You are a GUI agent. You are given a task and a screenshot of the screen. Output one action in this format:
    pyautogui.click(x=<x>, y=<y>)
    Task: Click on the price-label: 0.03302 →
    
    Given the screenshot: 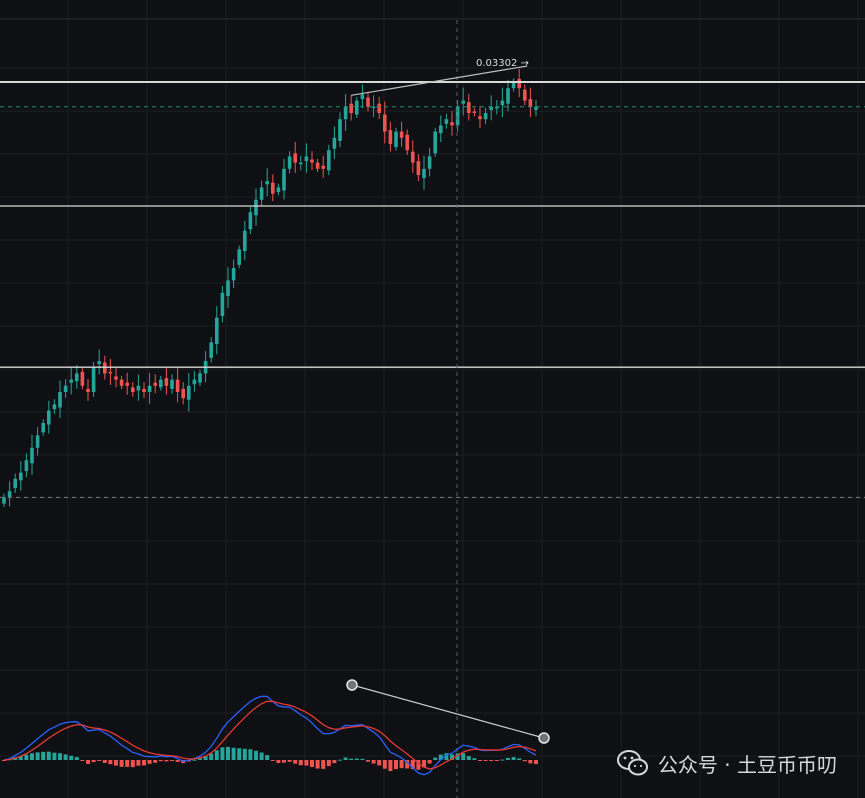 What is the action you would take?
    pyautogui.click(x=502, y=63)
    